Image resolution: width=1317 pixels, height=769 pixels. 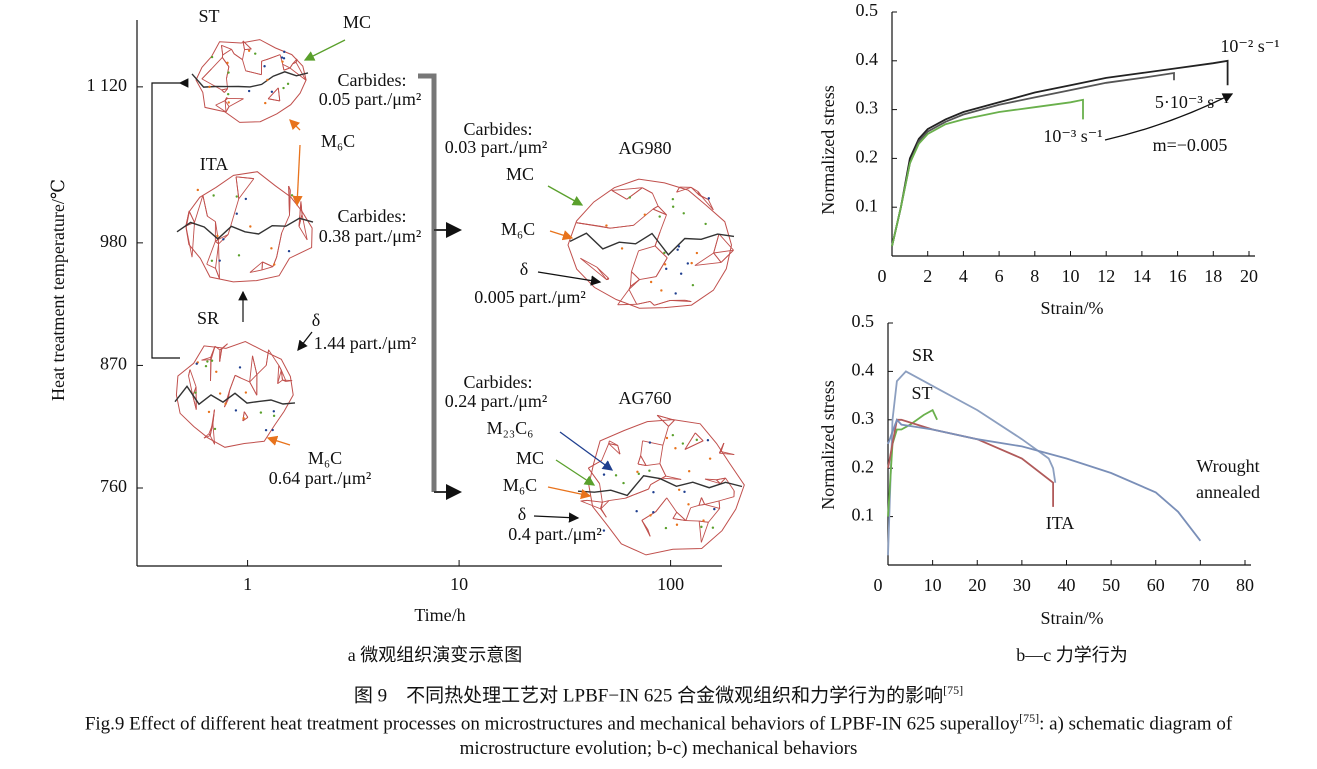 What do you see at coordinates (1072, 618) in the screenshot?
I see `x-axis-label: Strain/%` at bounding box center [1072, 618].